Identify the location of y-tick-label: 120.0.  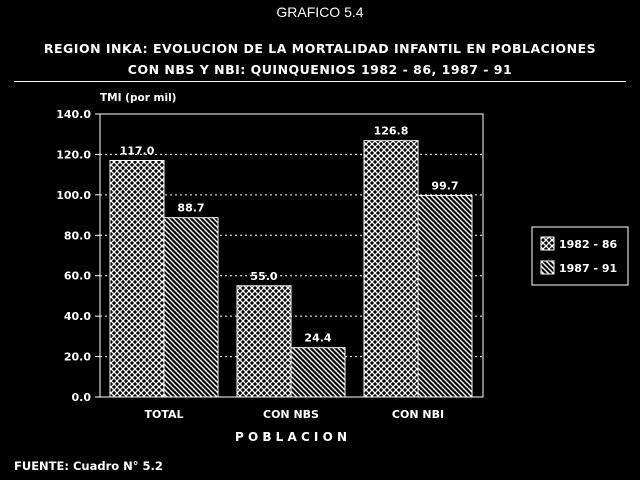
(73, 154).